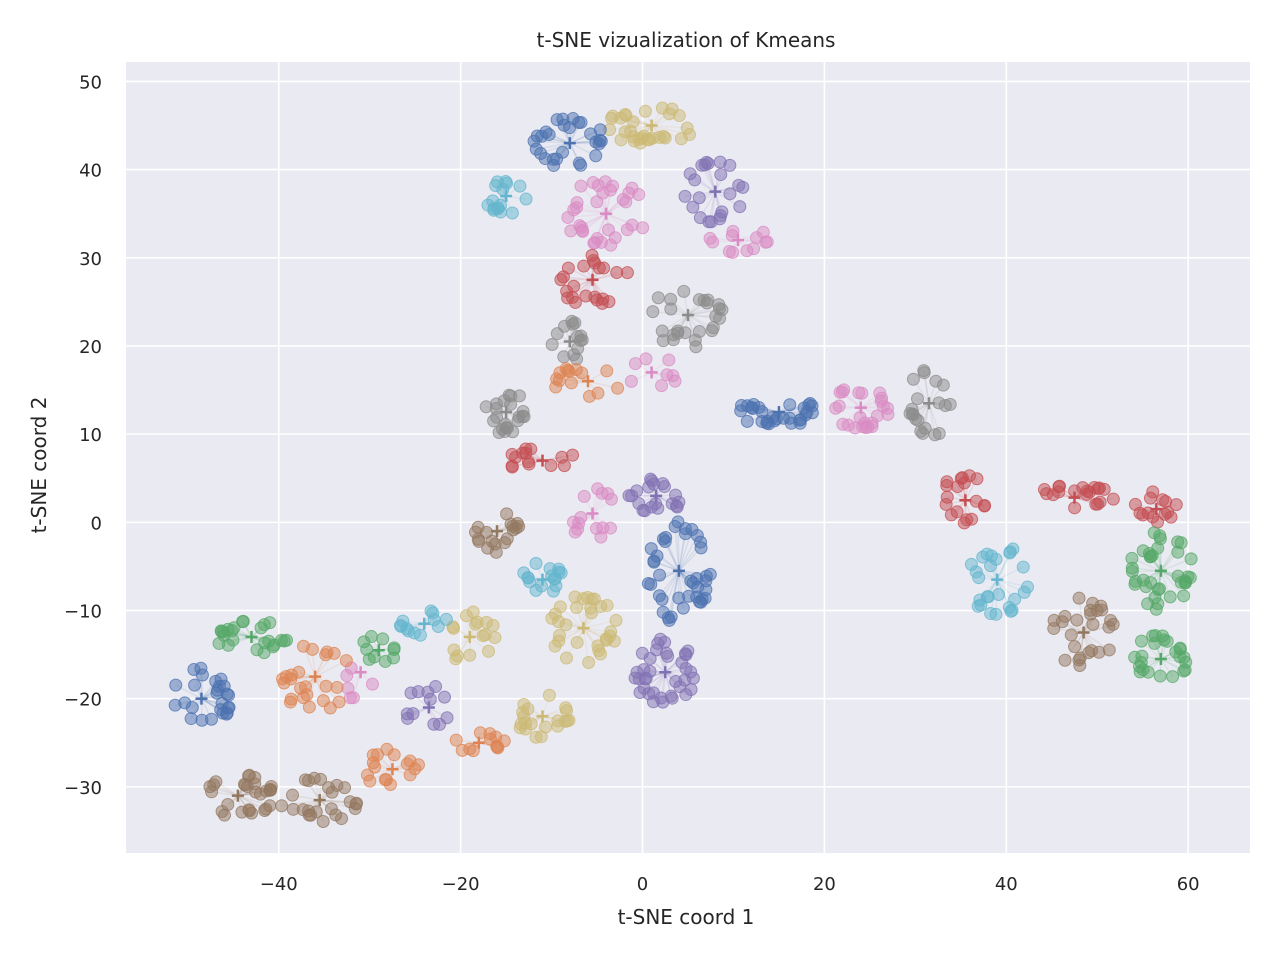  What do you see at coordinates (1188, 884) in the screenshot?
I see `x-tick-label: 60` at bounding box center [1188, 884].